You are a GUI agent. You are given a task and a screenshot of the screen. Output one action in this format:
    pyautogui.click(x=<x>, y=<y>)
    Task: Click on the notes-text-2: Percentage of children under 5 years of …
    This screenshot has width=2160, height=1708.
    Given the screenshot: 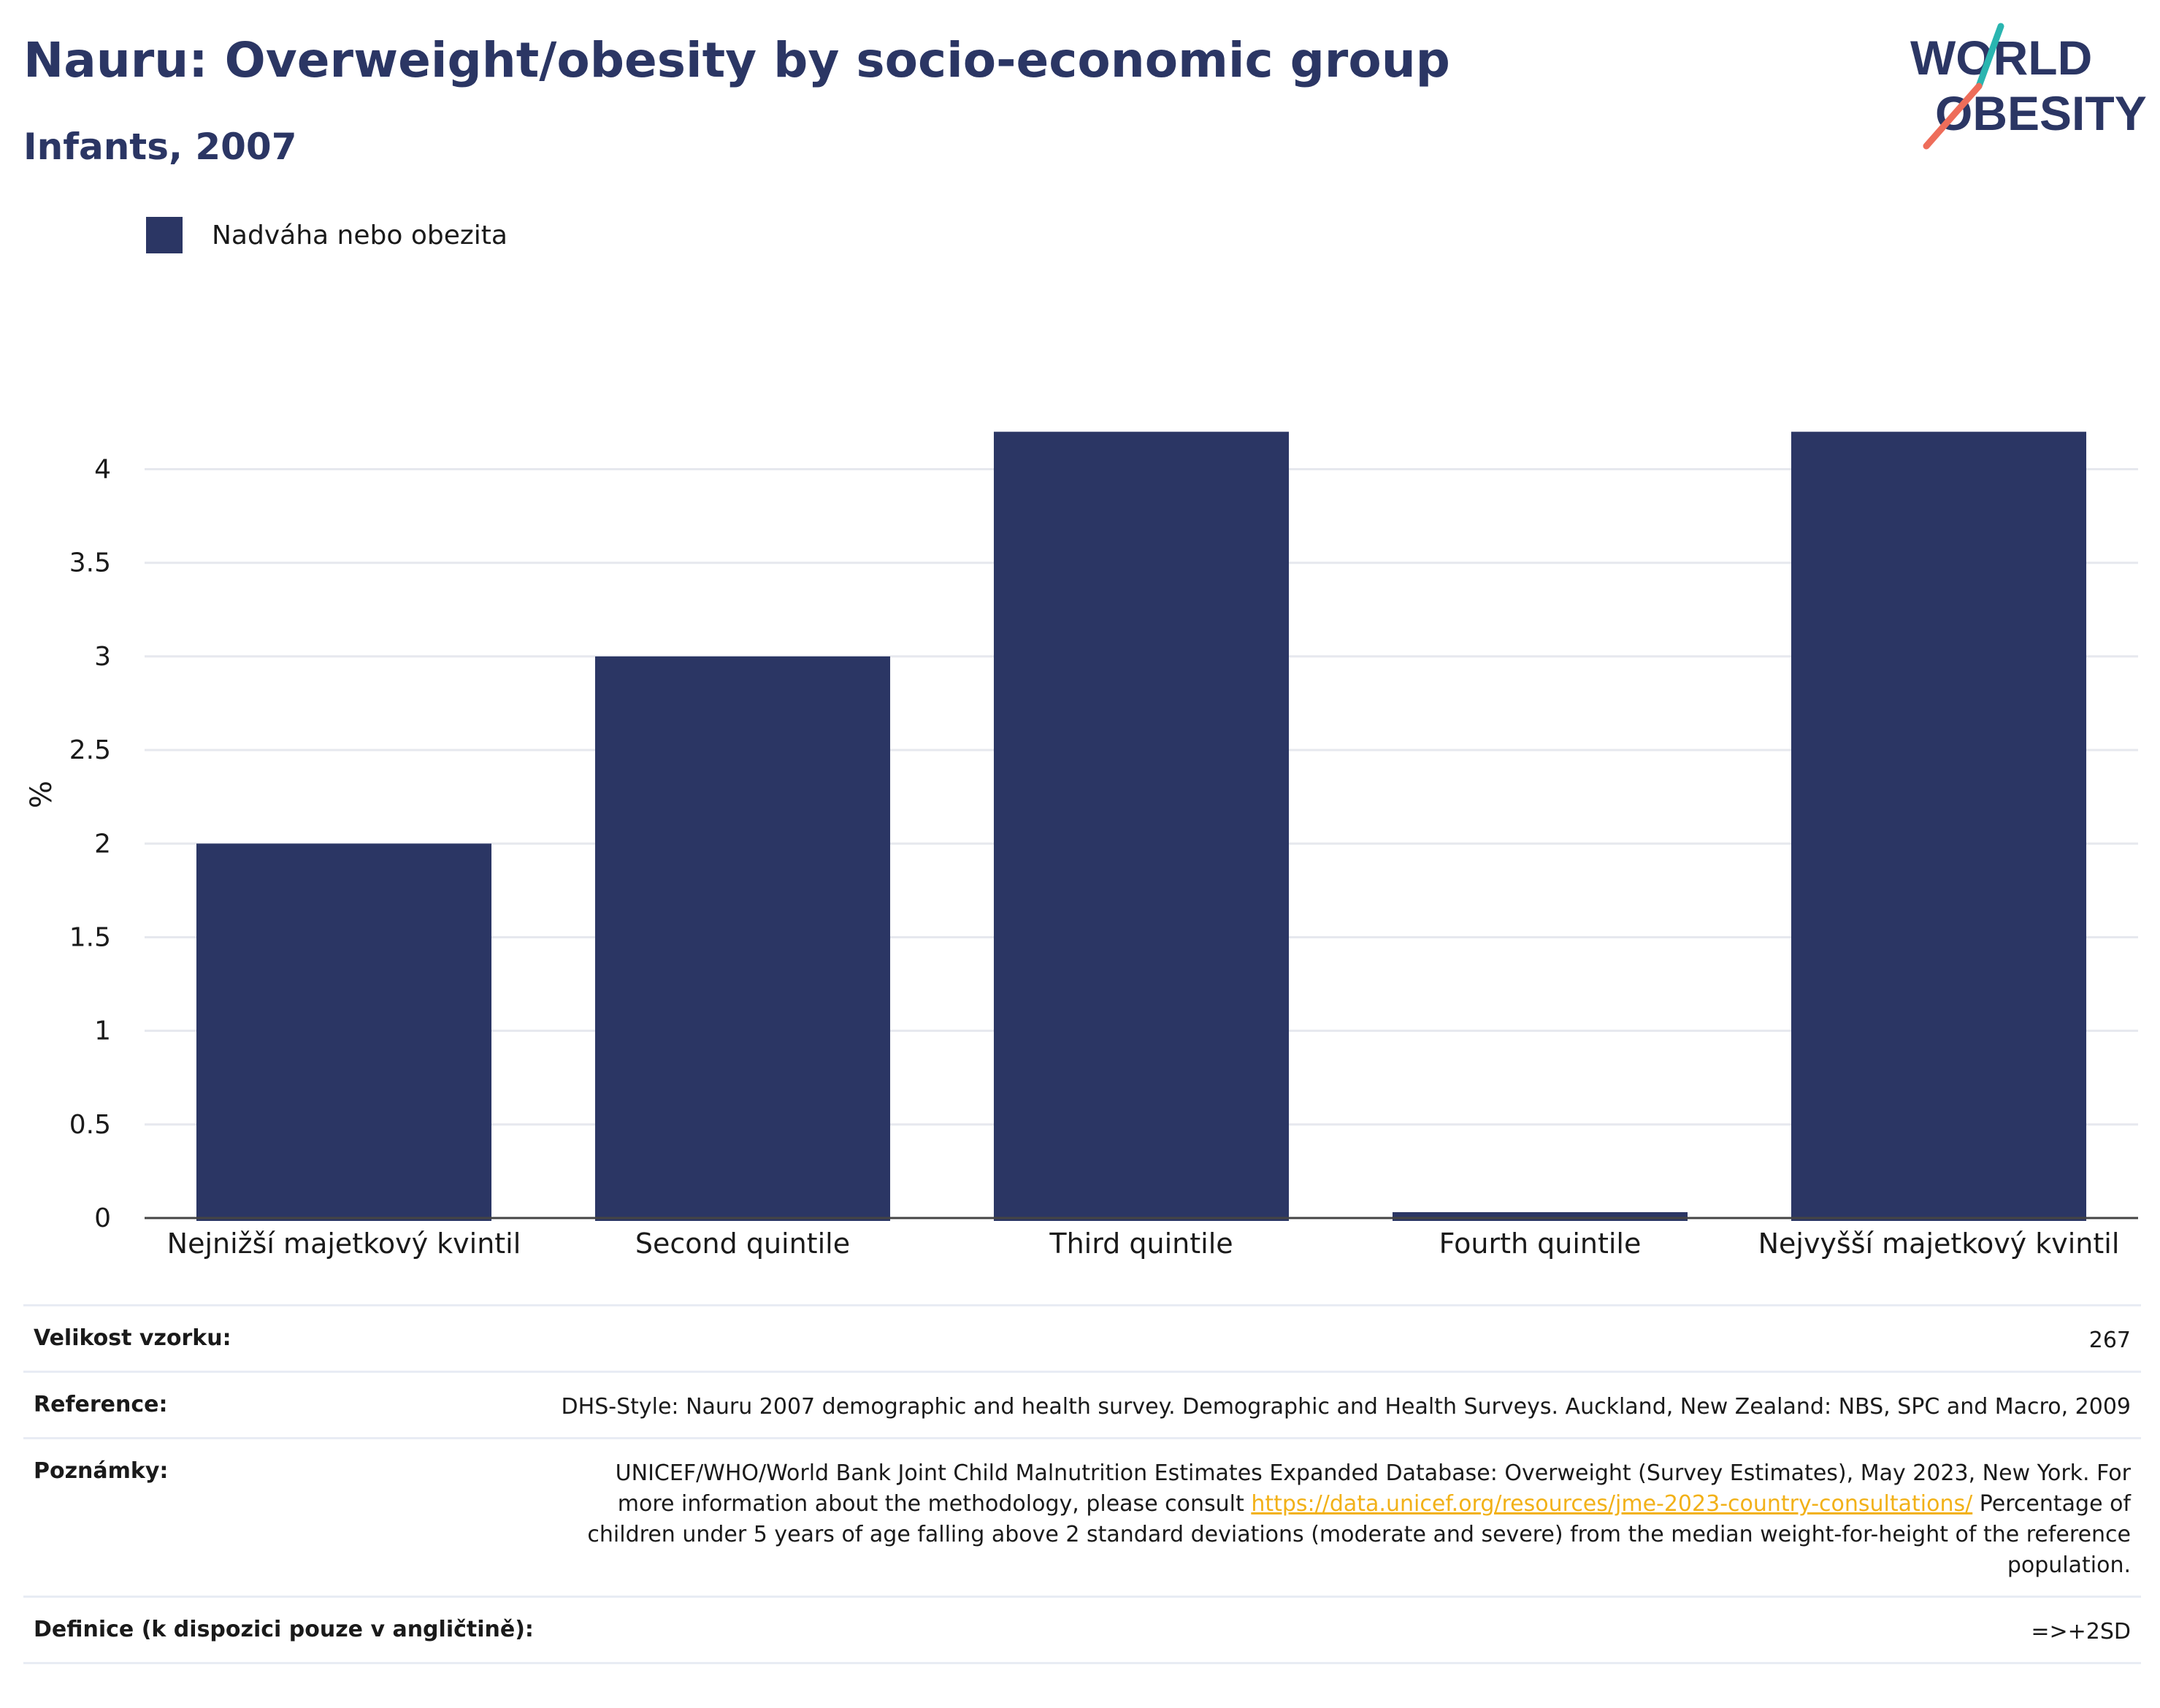 What is the action you would take?
    pyautogui.click(x=1359, y=1534)
    